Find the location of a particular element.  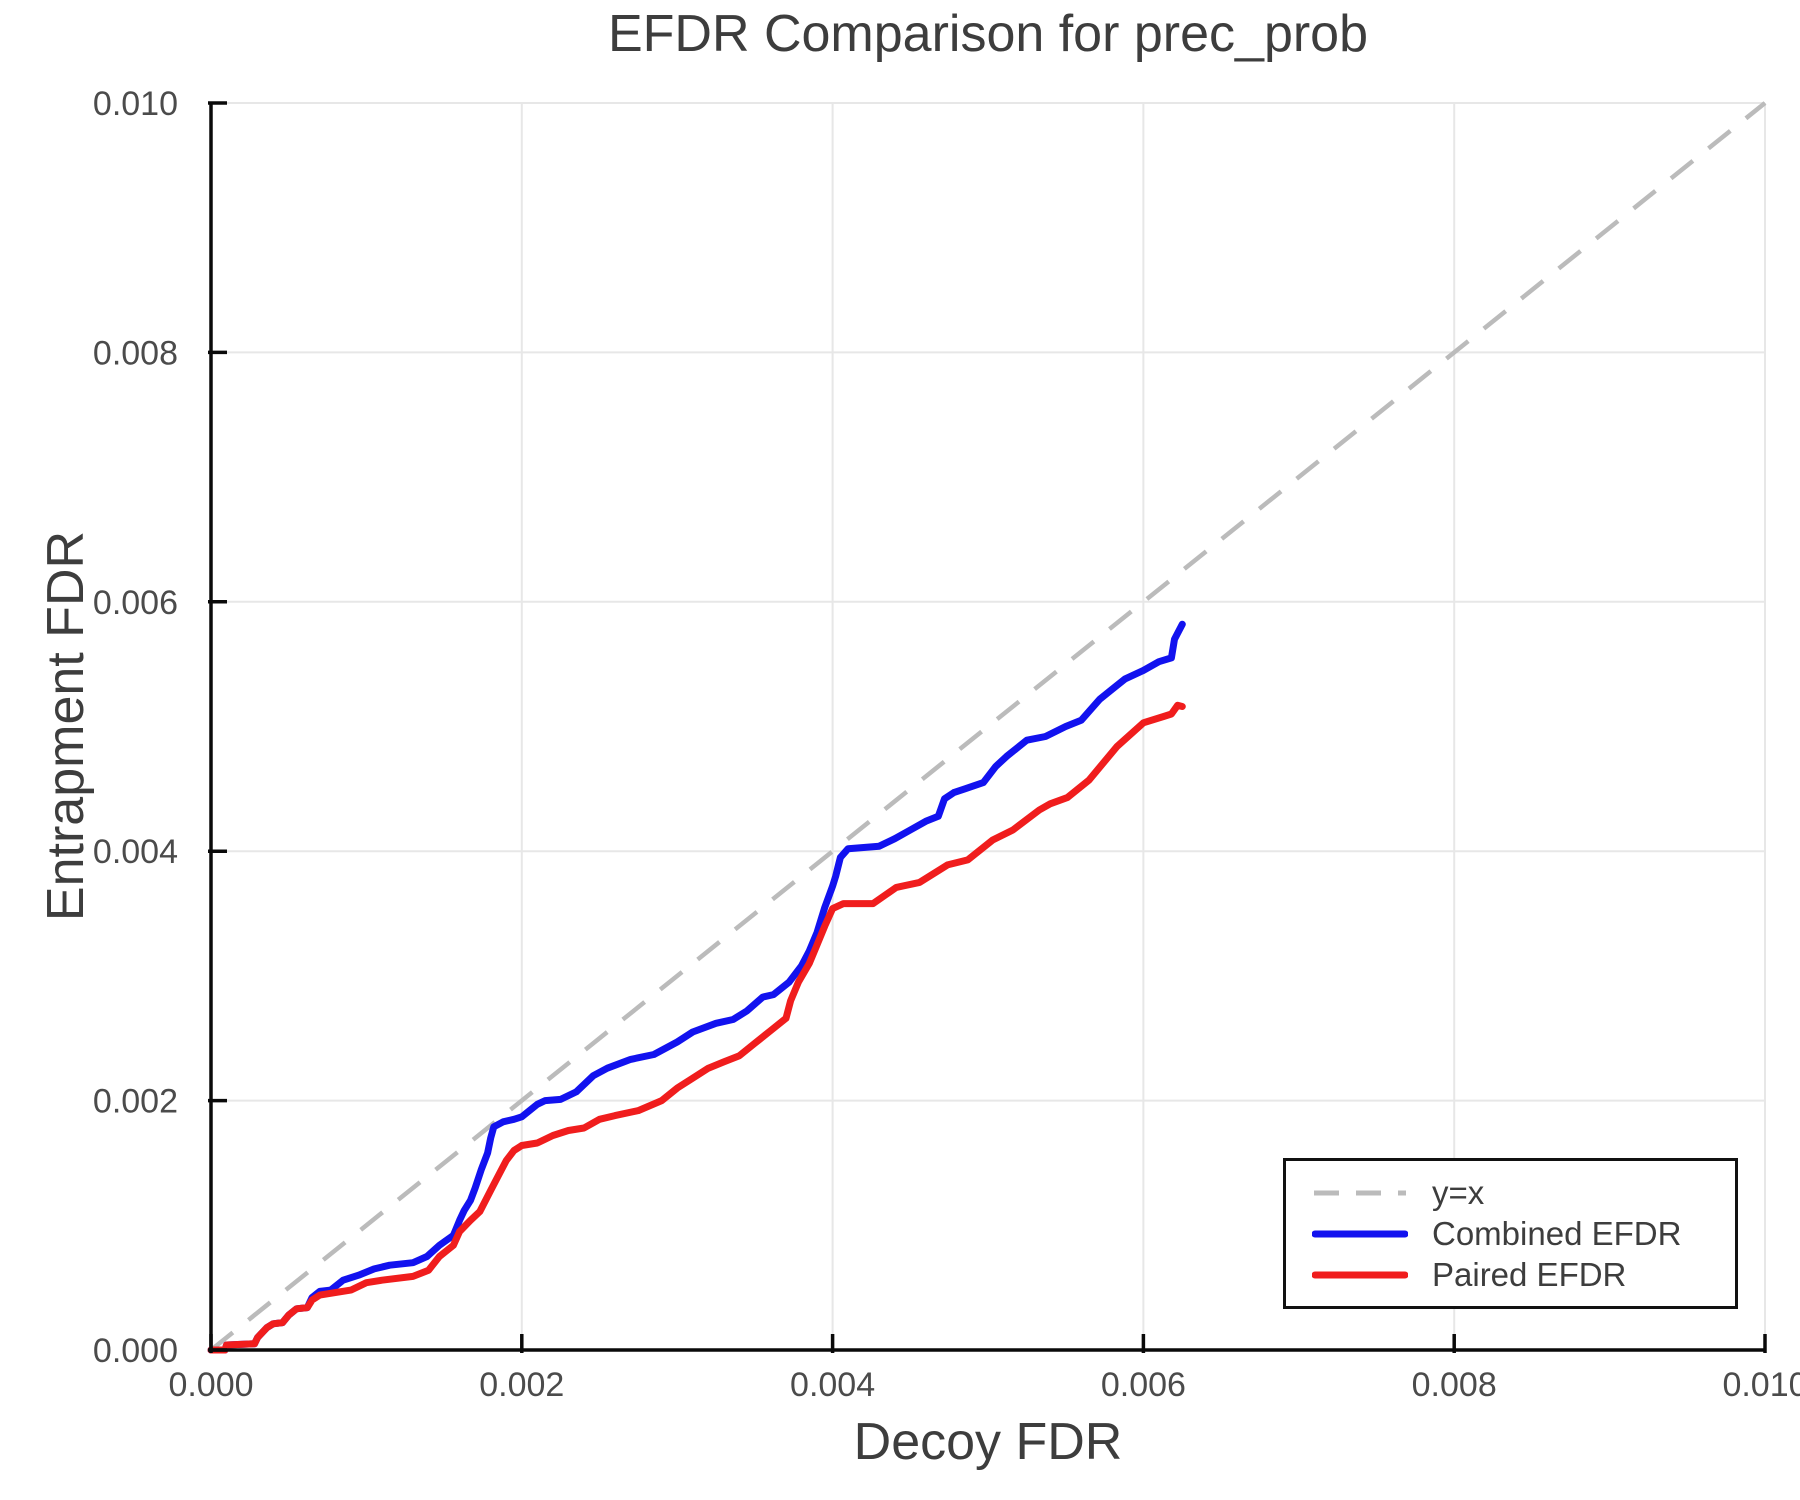

y-tick-label: 0.010 is located at coordinates (135, 104).